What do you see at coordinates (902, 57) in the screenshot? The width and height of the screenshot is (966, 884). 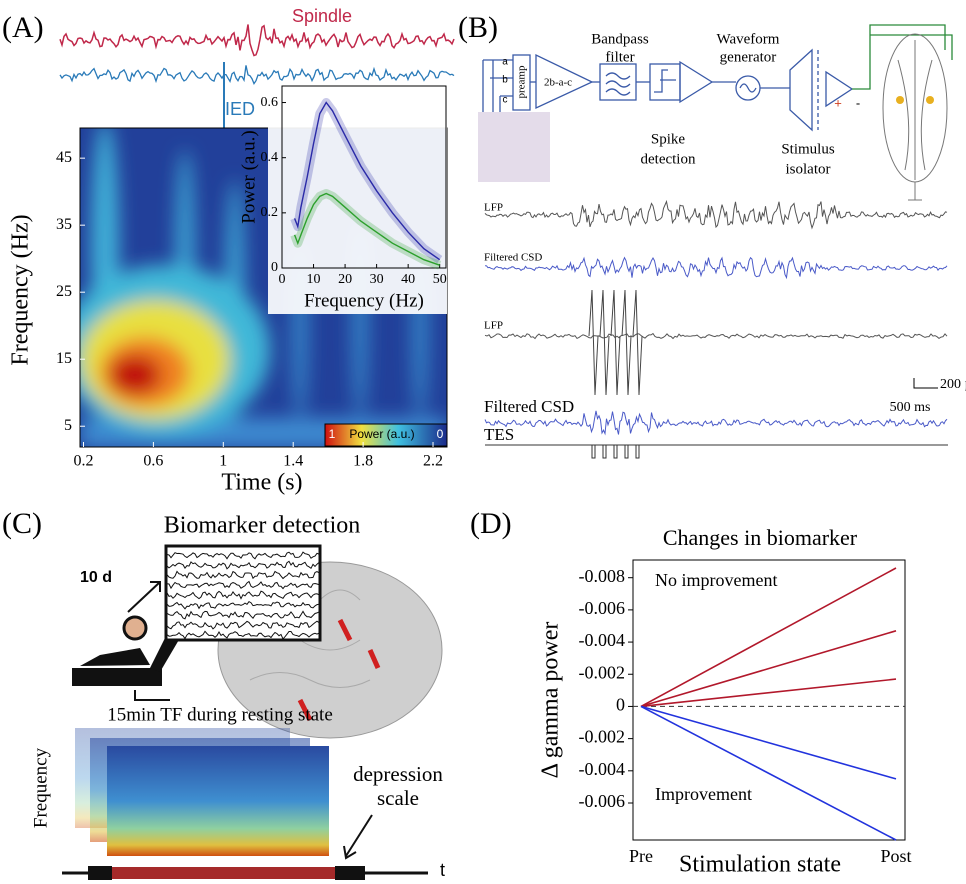 I see `stim-wires` at bounding box center [902, 57].